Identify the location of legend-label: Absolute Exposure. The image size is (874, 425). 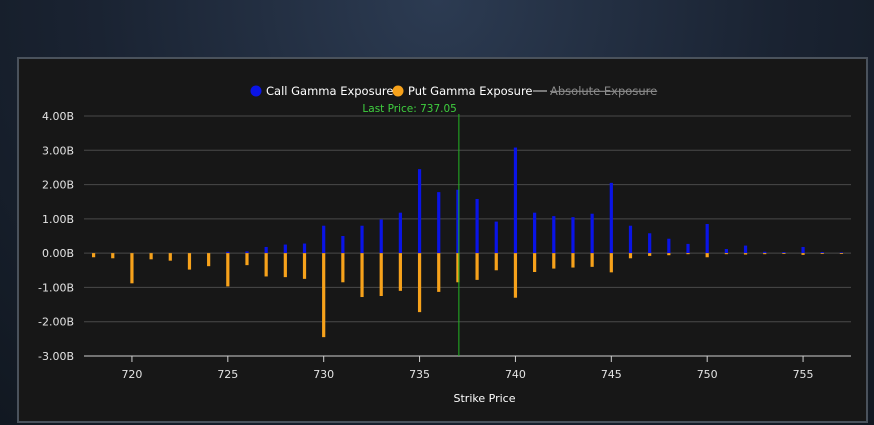
(603, 91).